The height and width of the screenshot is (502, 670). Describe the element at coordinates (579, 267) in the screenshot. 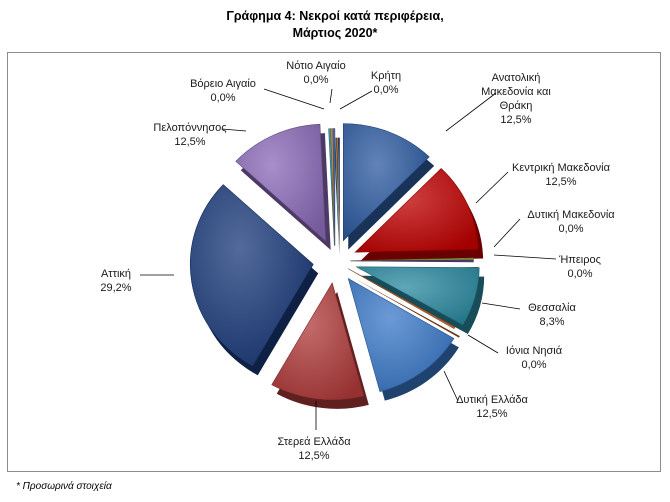

I see `data-label-4: Ήπειρος 0,0%` at that location.